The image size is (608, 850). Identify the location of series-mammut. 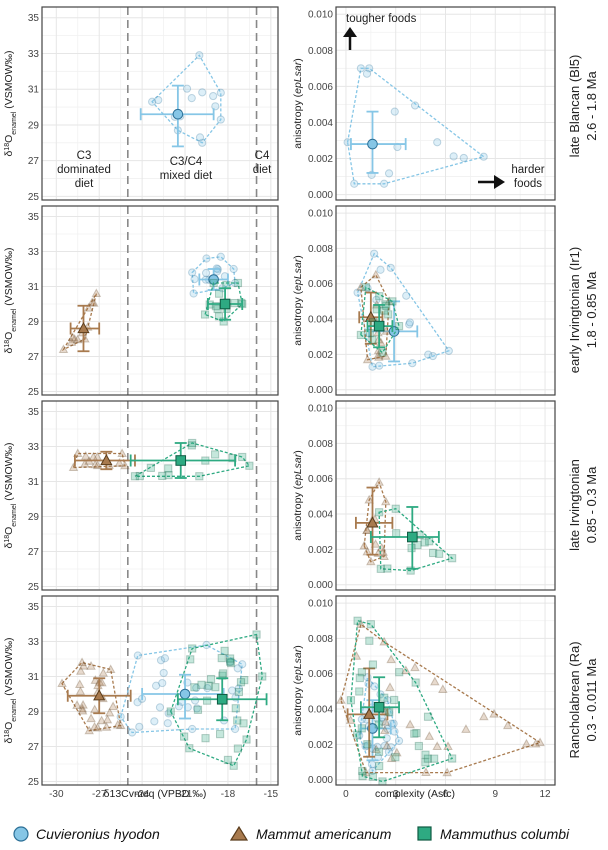
(94, 696).